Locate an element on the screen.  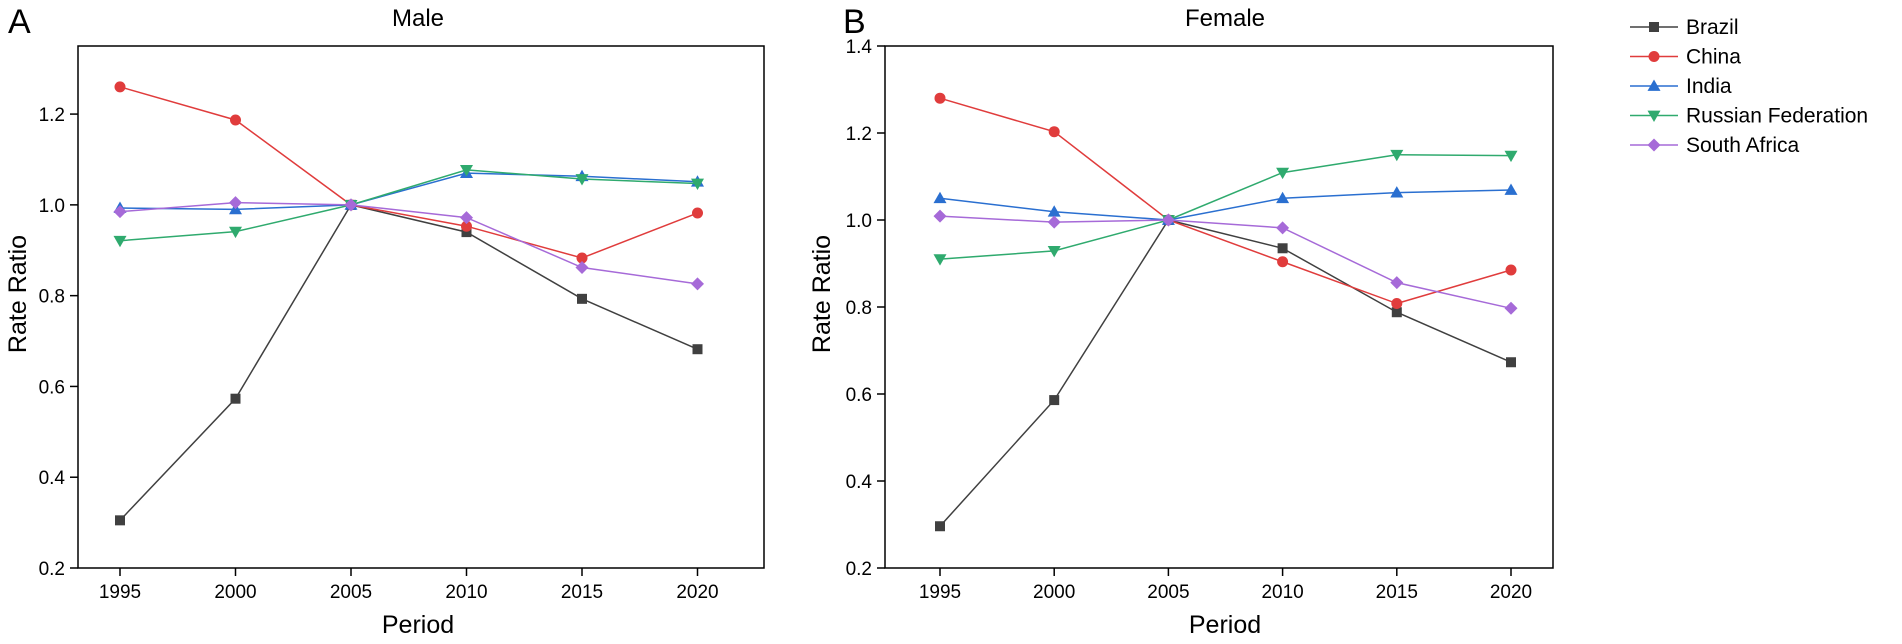
panel-b-x-axis: 1995 2000 2005 2010 2015 2020 is located at coordinates (1225, 585).